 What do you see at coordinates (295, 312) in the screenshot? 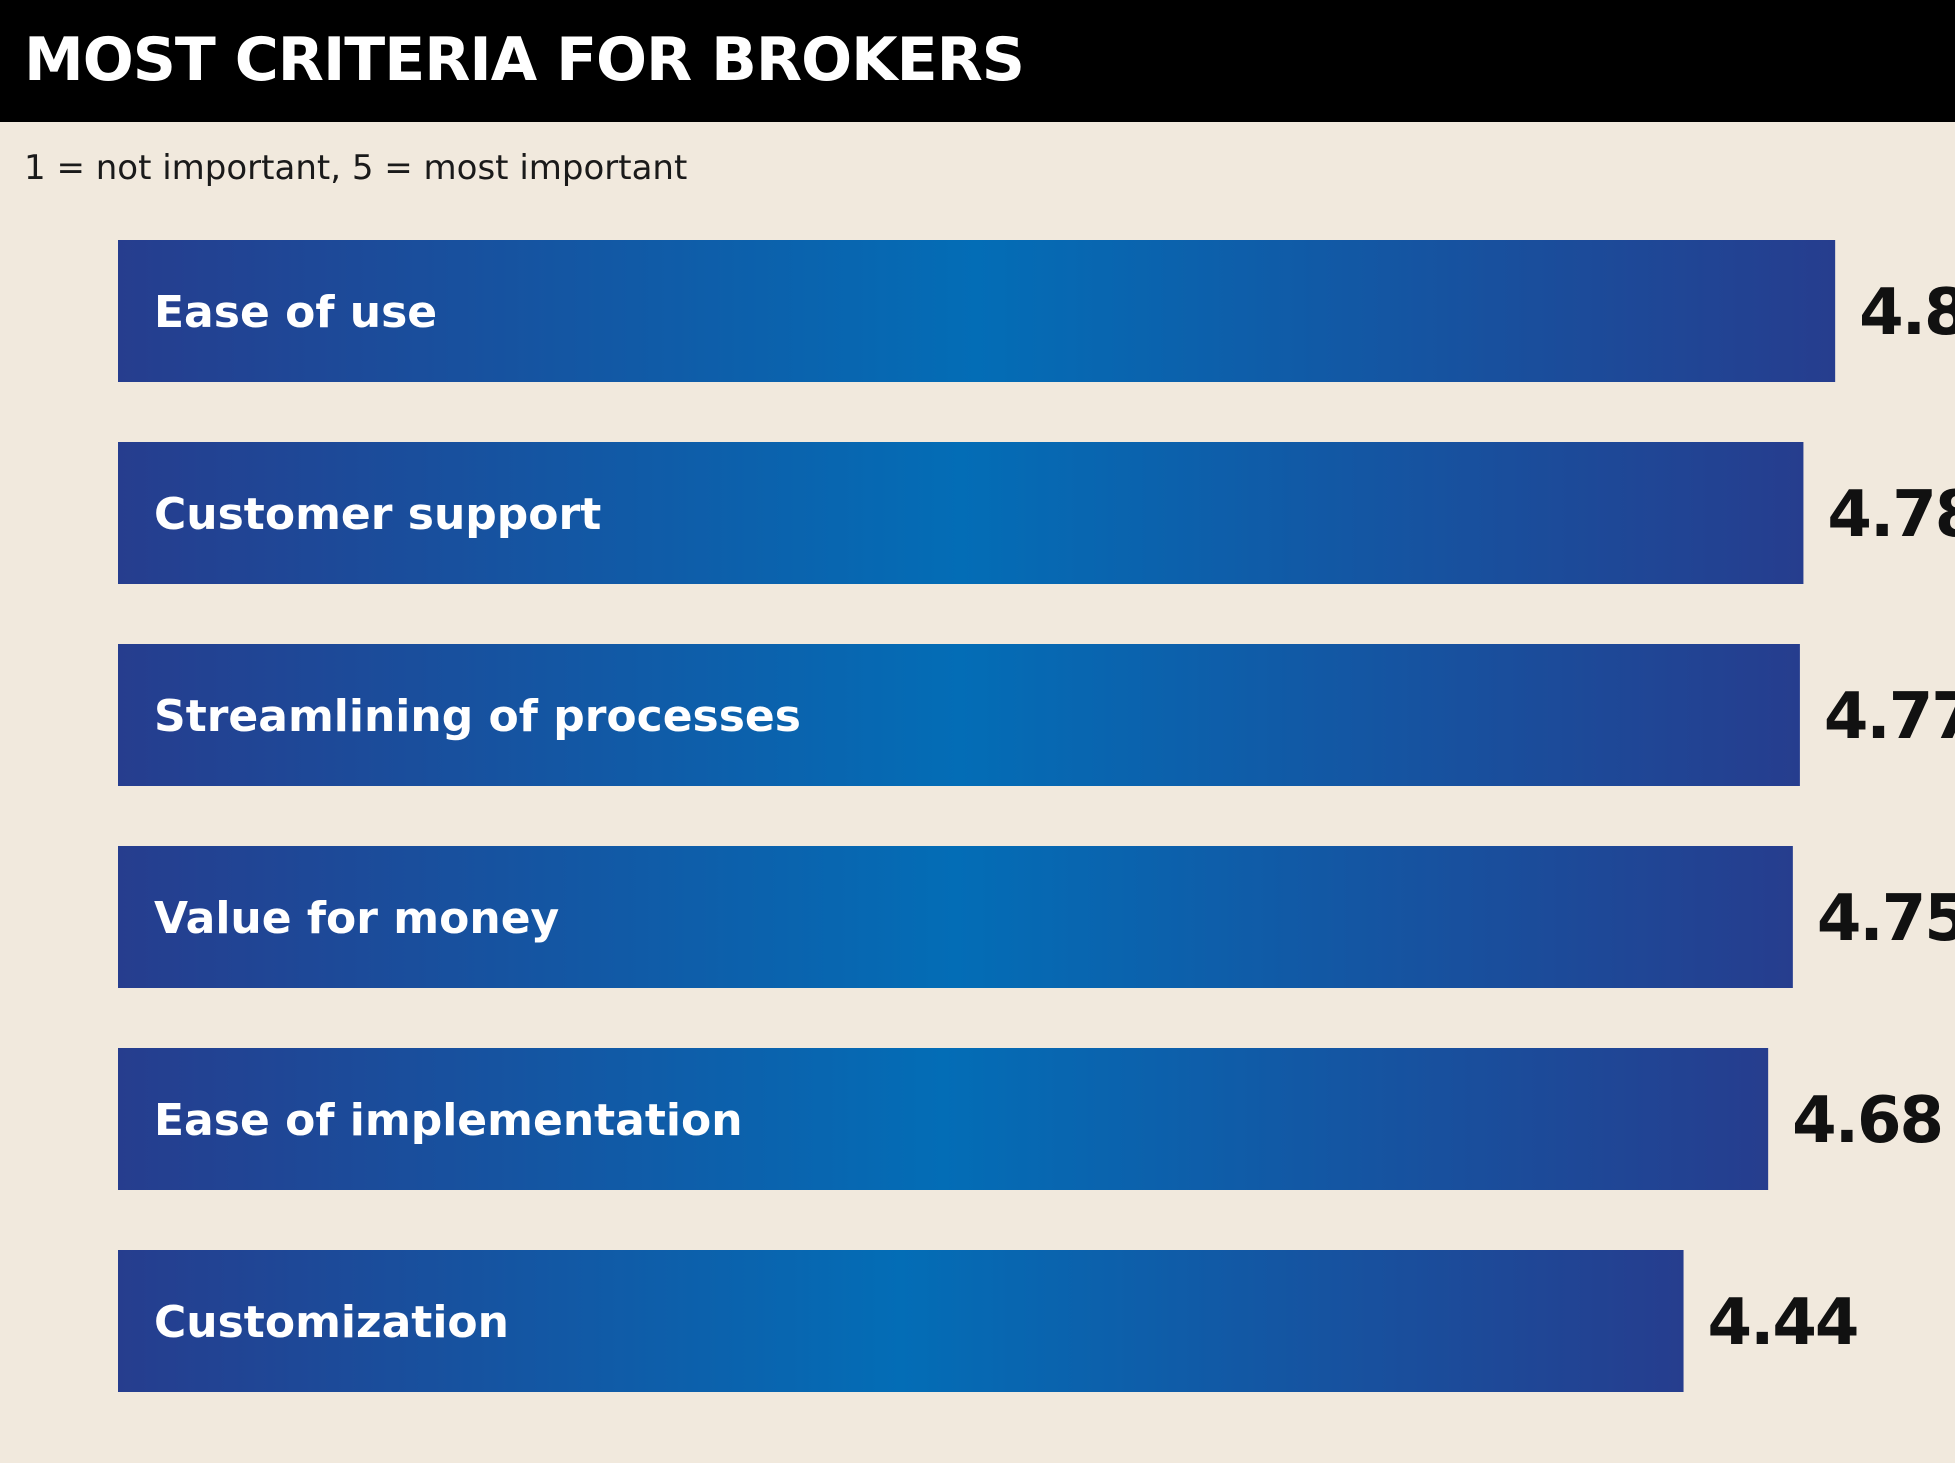
I see `category-label: Ease of use` at bounding box center [295, 312].